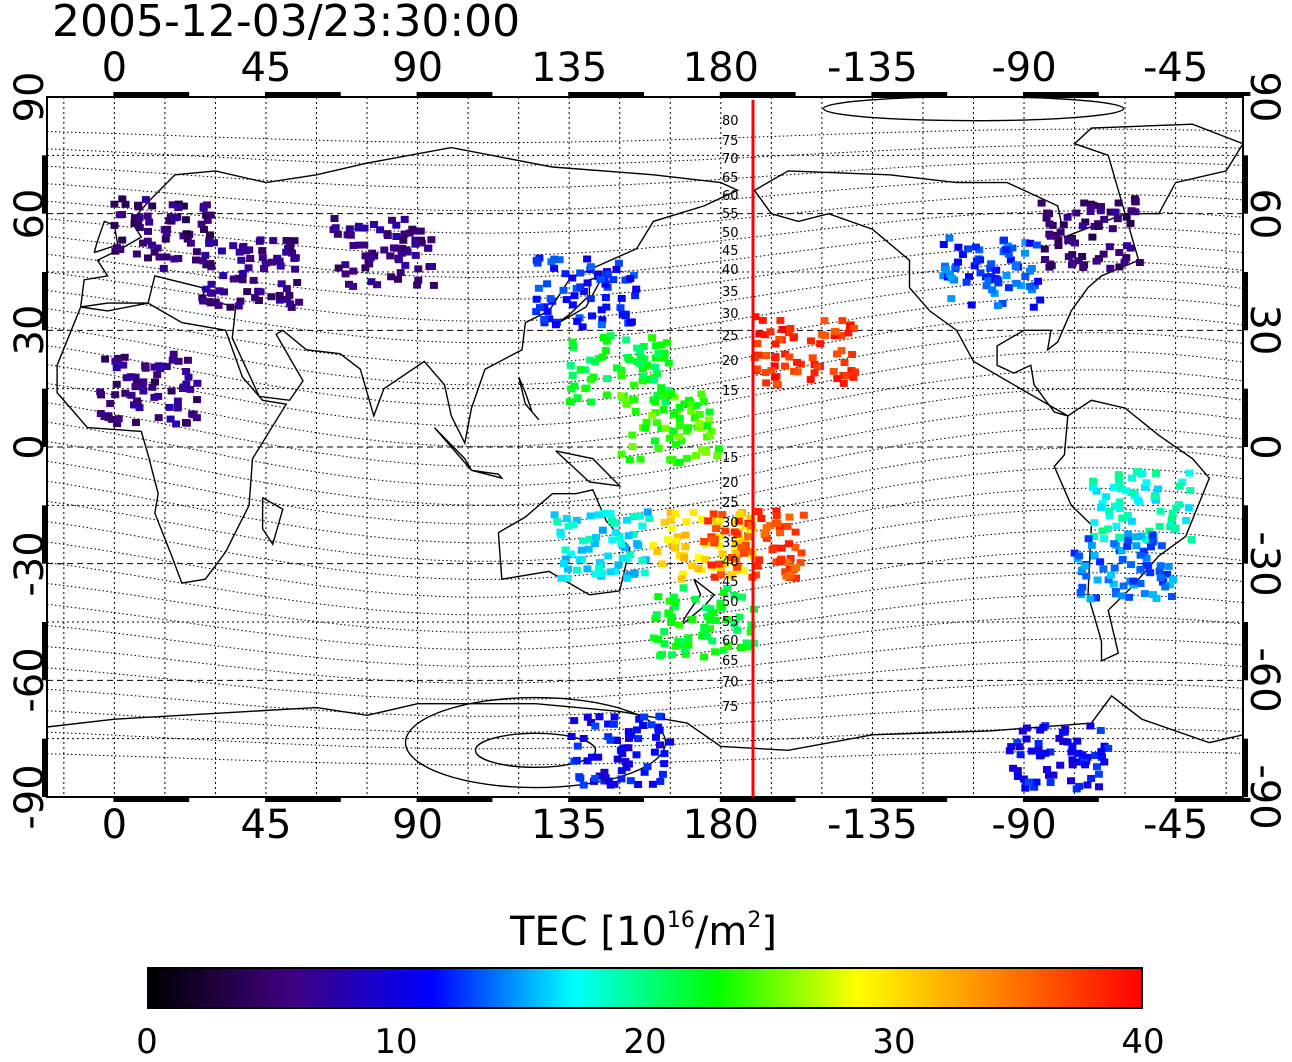  What do you see at coordinates (730, 503) in the screenshot?
I see `contour-label: 25` at bounding box center [730, 503].